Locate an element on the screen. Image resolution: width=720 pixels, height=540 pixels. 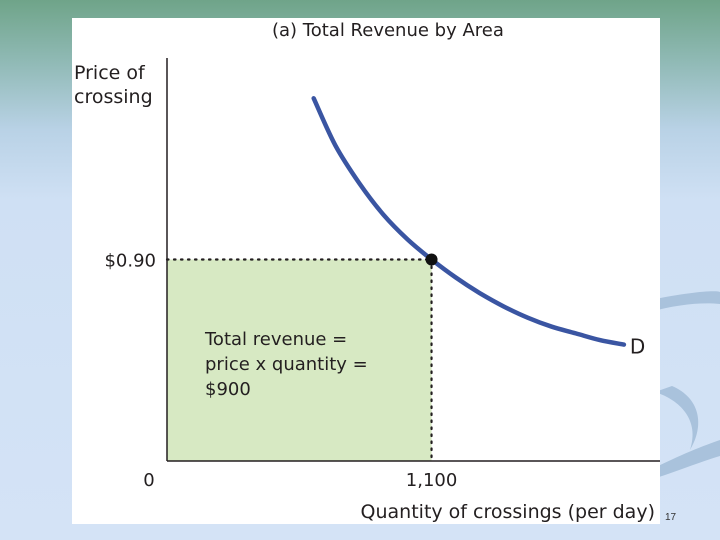
chart-title: (a) Total Revenue by Area is located at coordinates (388, 30).